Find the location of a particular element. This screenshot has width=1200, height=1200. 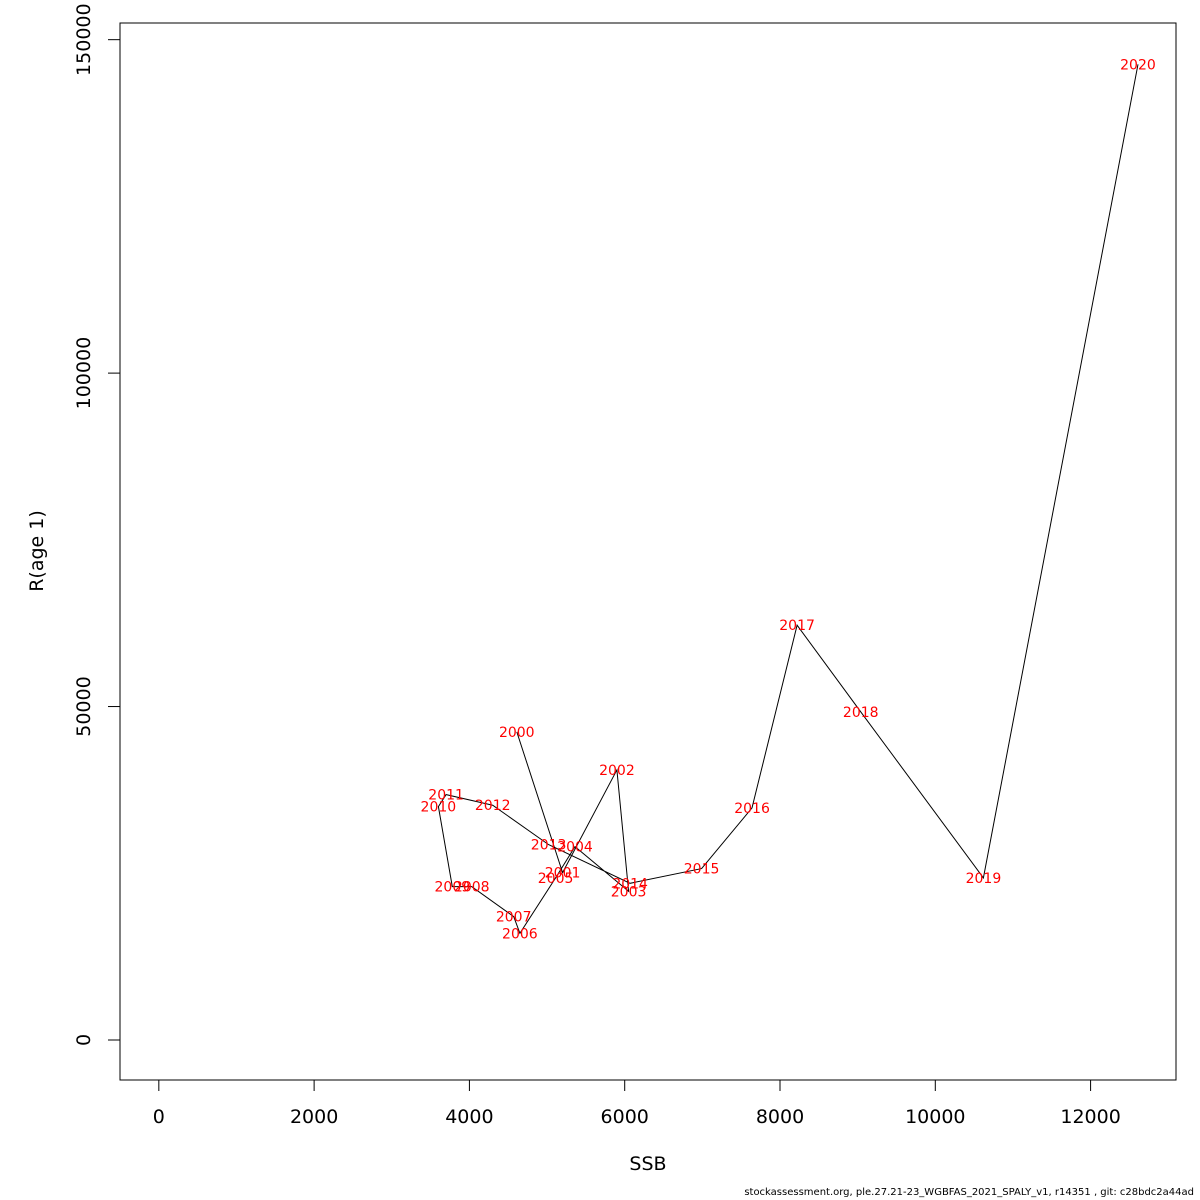

y-tick-label: 0 is located at coordinates (84, 1040).